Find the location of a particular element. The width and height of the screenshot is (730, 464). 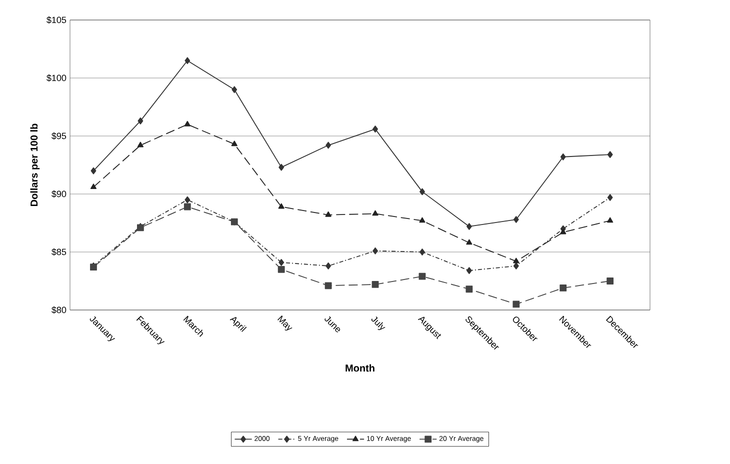

y-tick-label: $95 is located at coordinates (59, 136).